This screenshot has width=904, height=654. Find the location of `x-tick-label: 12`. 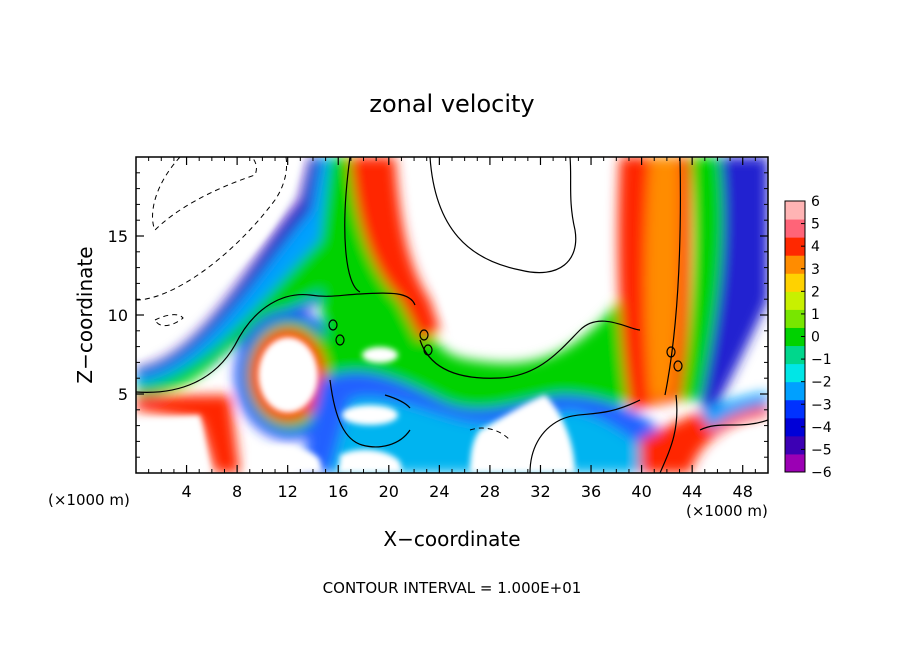

x-tick-label: 12 is located at coordinates (288, 491).